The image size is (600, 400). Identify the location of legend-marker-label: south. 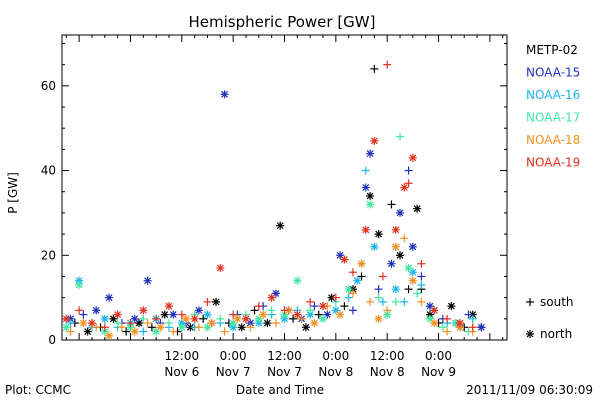
(557, 302).